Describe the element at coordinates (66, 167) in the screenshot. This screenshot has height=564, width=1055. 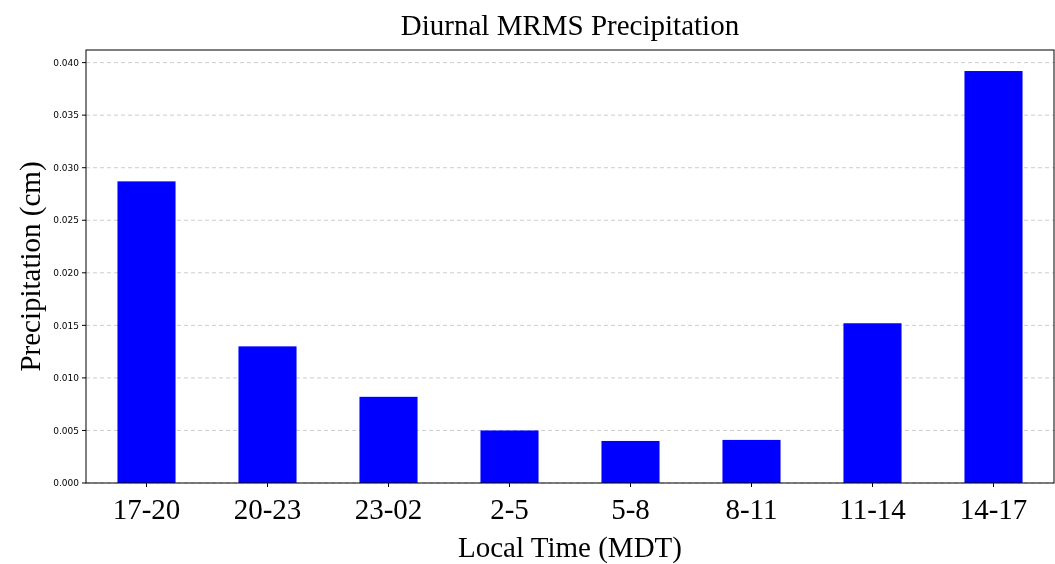
I see `y-tick-label: 0.030` at that location.